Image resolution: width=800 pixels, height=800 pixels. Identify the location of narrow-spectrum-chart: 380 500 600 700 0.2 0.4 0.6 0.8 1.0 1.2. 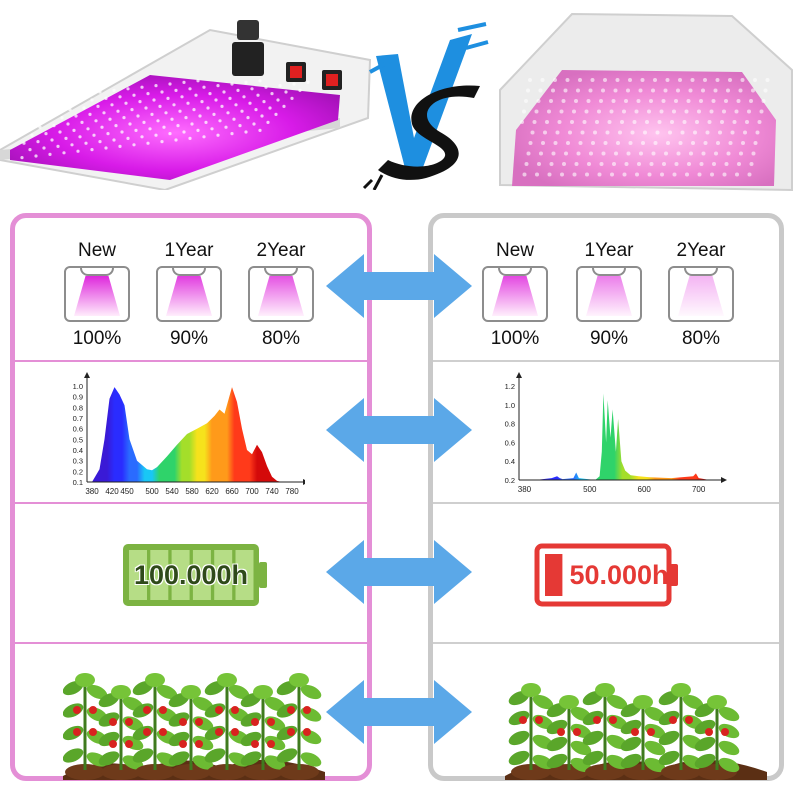
(616, 433).